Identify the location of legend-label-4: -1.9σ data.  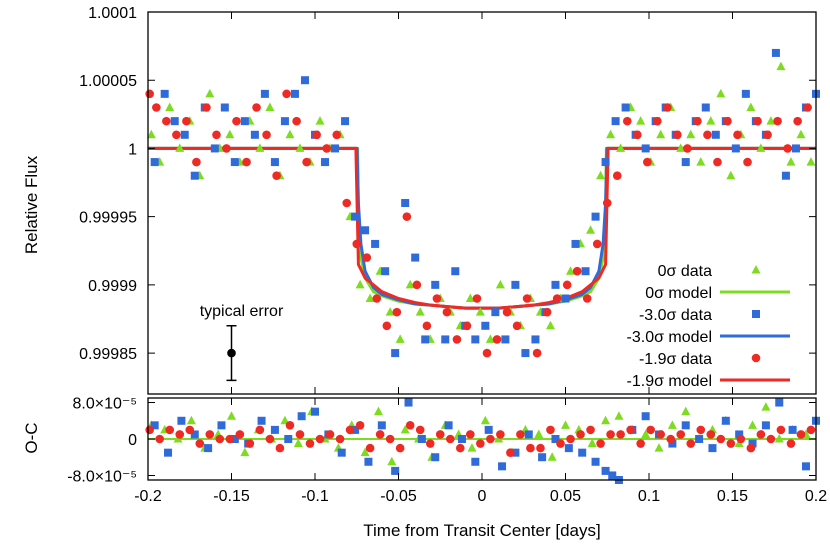
(675, 359).